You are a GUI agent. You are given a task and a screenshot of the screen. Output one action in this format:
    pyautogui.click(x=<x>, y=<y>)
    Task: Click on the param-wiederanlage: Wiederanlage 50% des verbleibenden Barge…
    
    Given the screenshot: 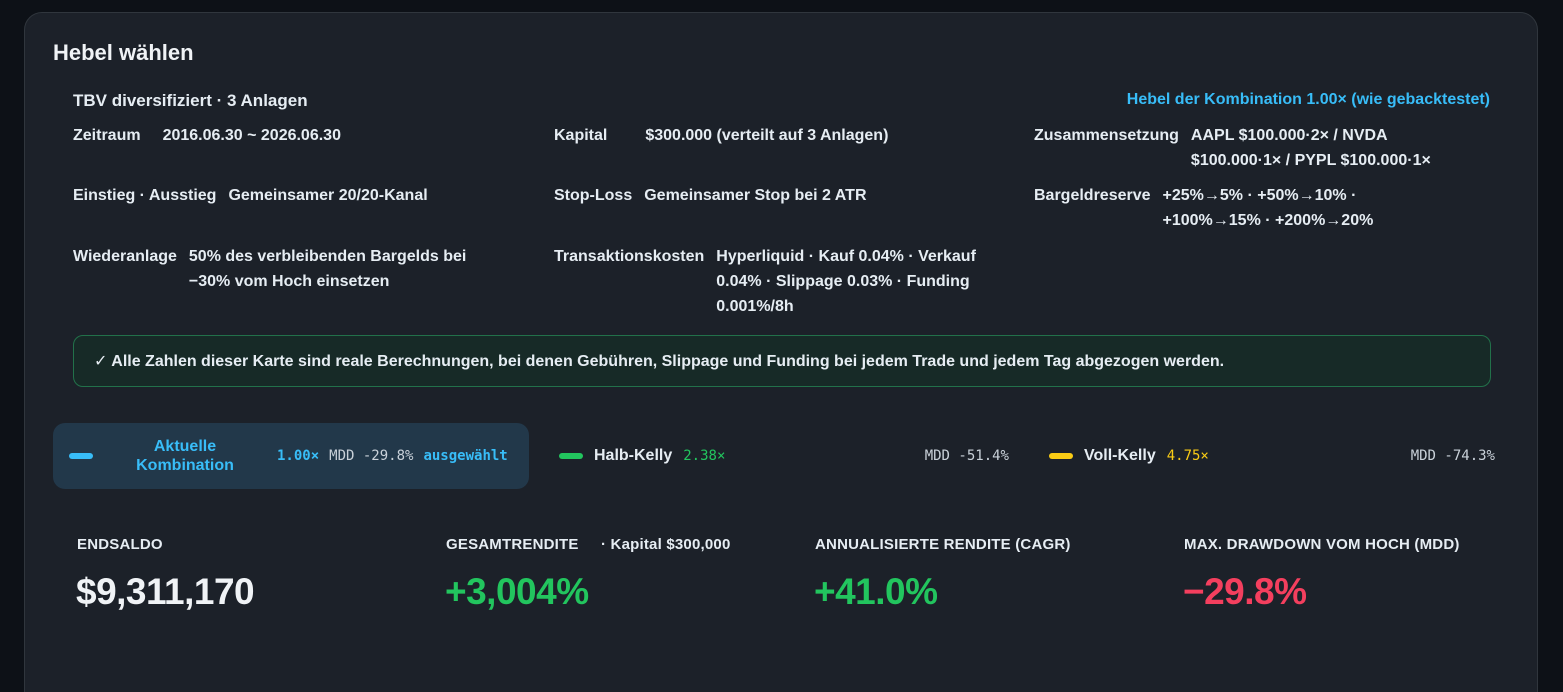 What is the action you would take?
    pyautogui.click(x=293, y=269)
    